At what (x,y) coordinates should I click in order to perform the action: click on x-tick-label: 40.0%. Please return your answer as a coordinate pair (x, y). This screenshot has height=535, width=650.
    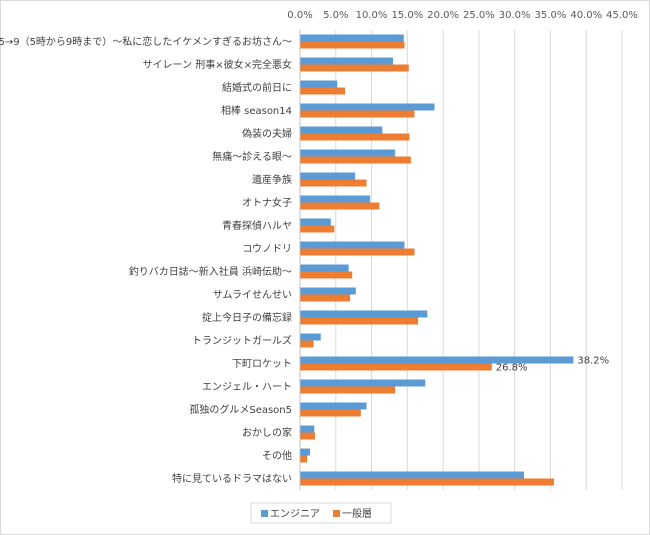
    Looking at the image, I should click on (586, 15).